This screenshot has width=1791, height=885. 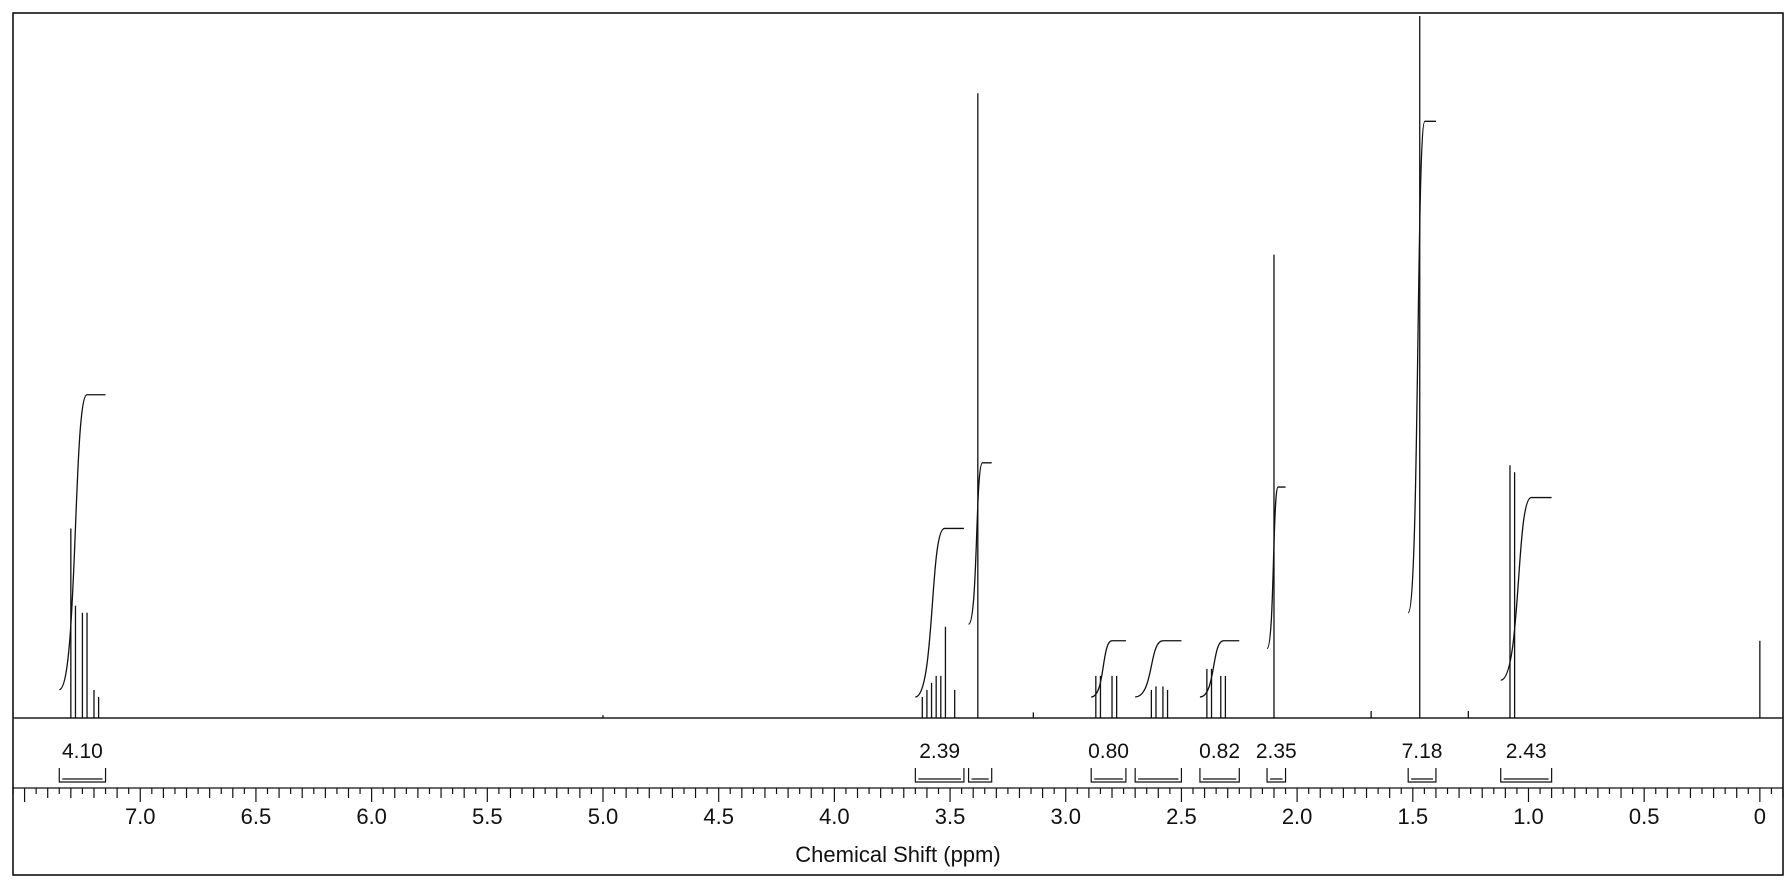 What do you see at coordinates (1108, 751) in the screenshot?
I see `integral-value-label: 0.80` at bounding box center [1108, 751].